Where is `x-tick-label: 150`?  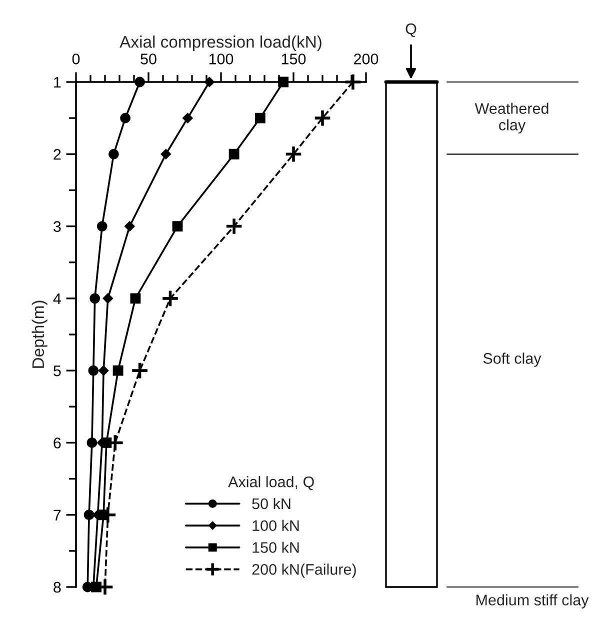
x-tick-label: 150 is located at coordinates (294, 59).